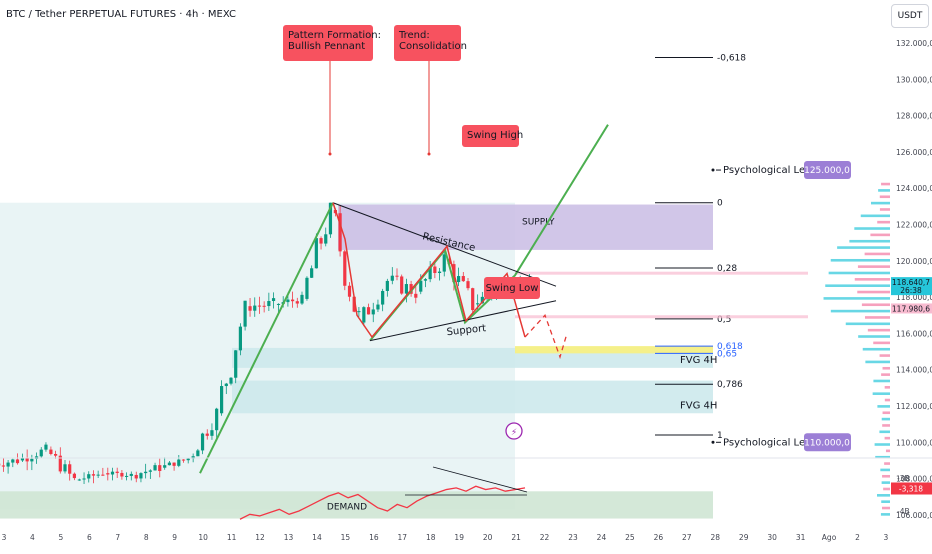 This screenshot has height=554, width=932. What do you see at coordinates (512, 288) in the screenshot?
I see `swing-low-callout-text: Swing Low` at bounding box center [512, 288].